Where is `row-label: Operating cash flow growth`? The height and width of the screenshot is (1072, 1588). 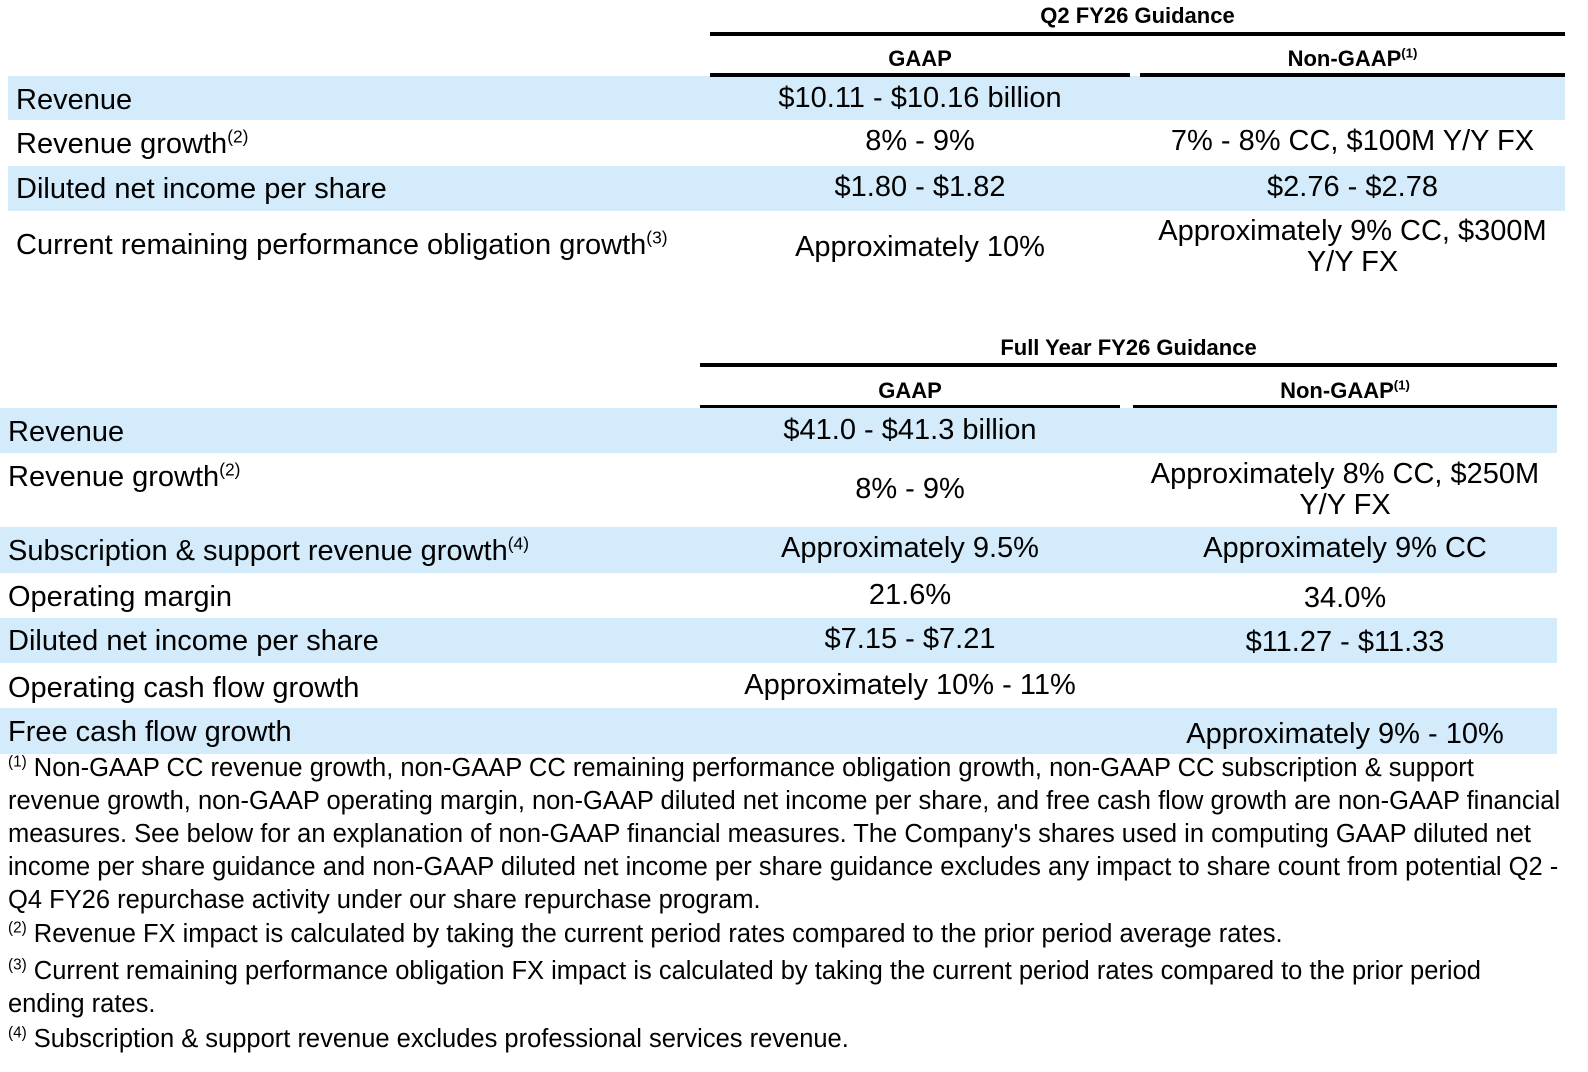 row-label: Operating cash flow growth is located at coordinates (183, 688).